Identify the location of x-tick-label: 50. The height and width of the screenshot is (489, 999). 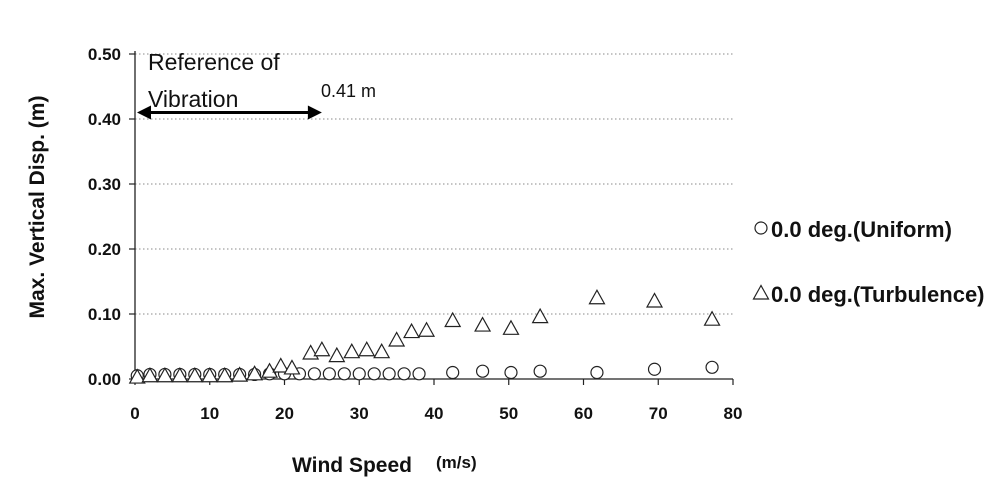
(508, 413).